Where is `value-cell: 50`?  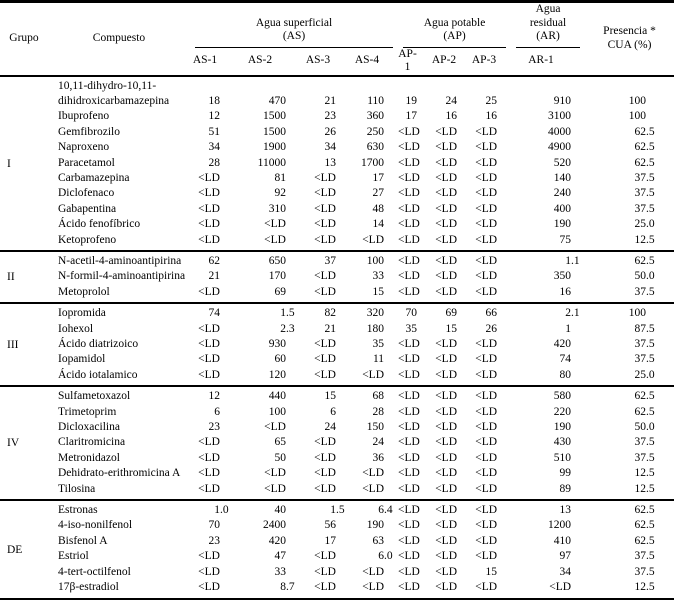 value-cell: 50 is located at coordinates (280, 457).